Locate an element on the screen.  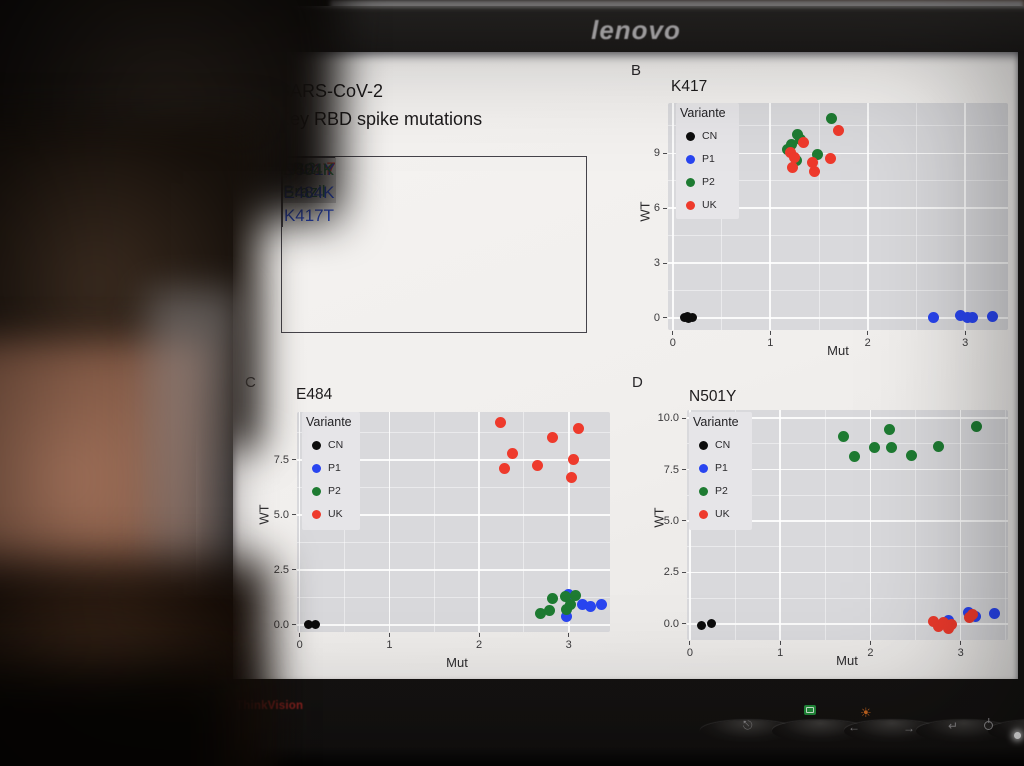
exit-icon: ⎋ is located at coordinates (748, 725).